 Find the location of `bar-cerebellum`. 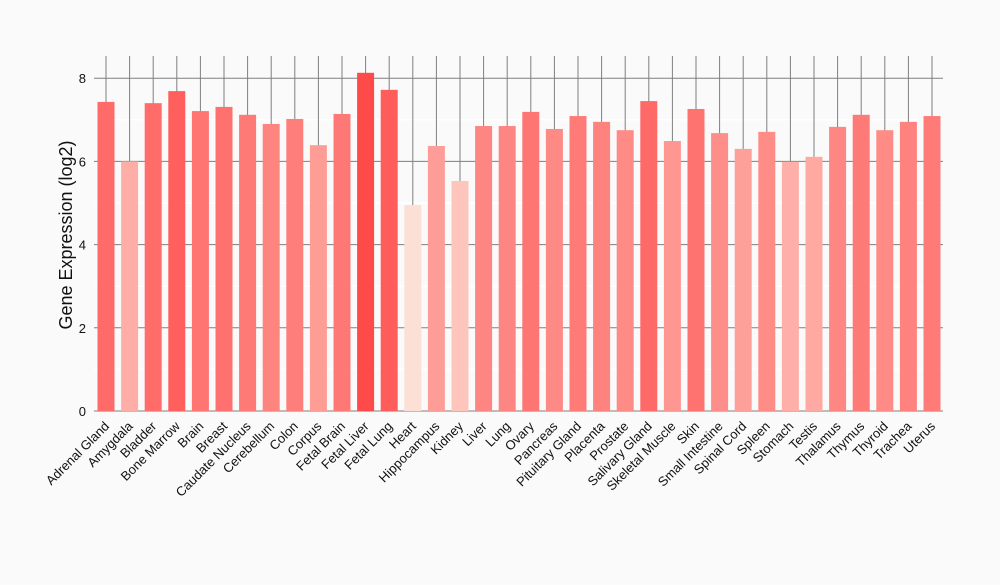

bar-cerebellum is located at coordinates (271, 267).